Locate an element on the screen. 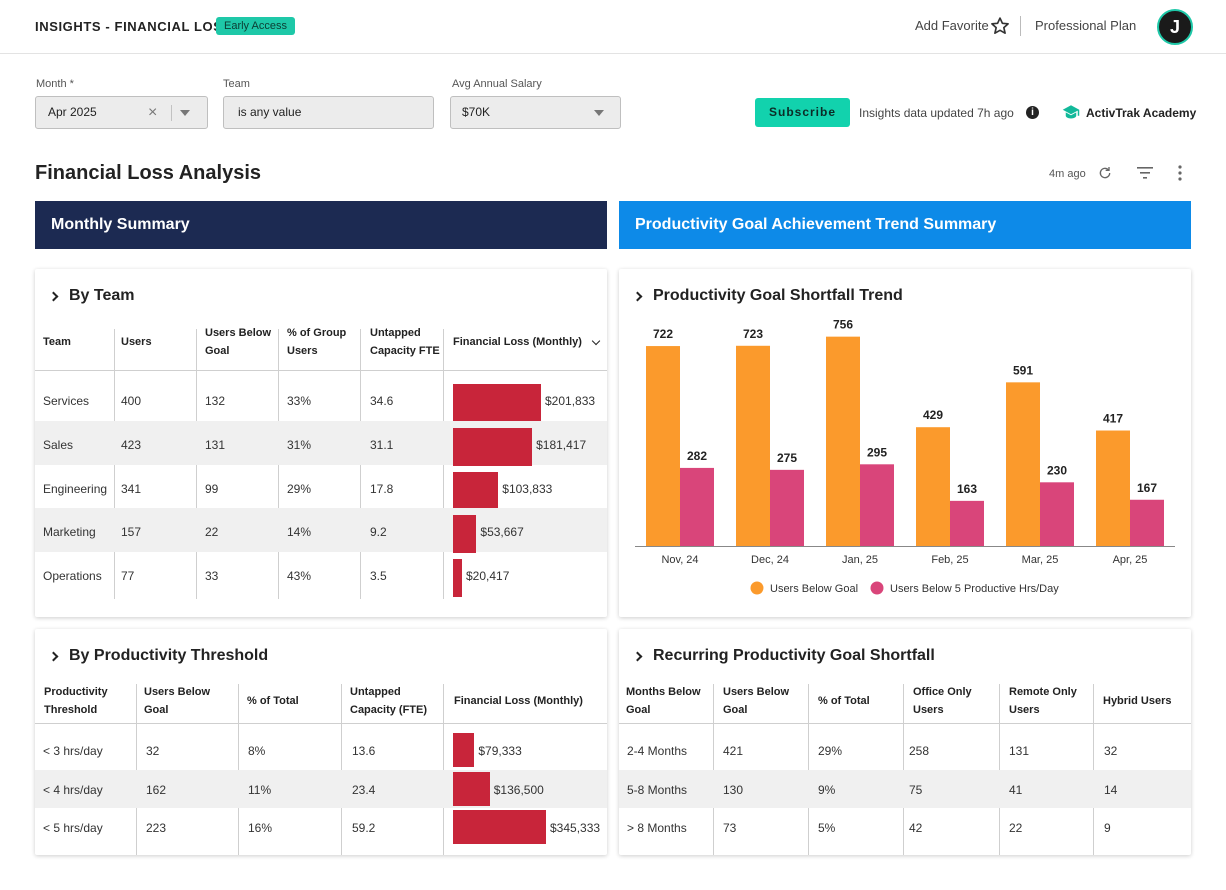  cell-months: > 8 Months is located at coordinates (657, 828).